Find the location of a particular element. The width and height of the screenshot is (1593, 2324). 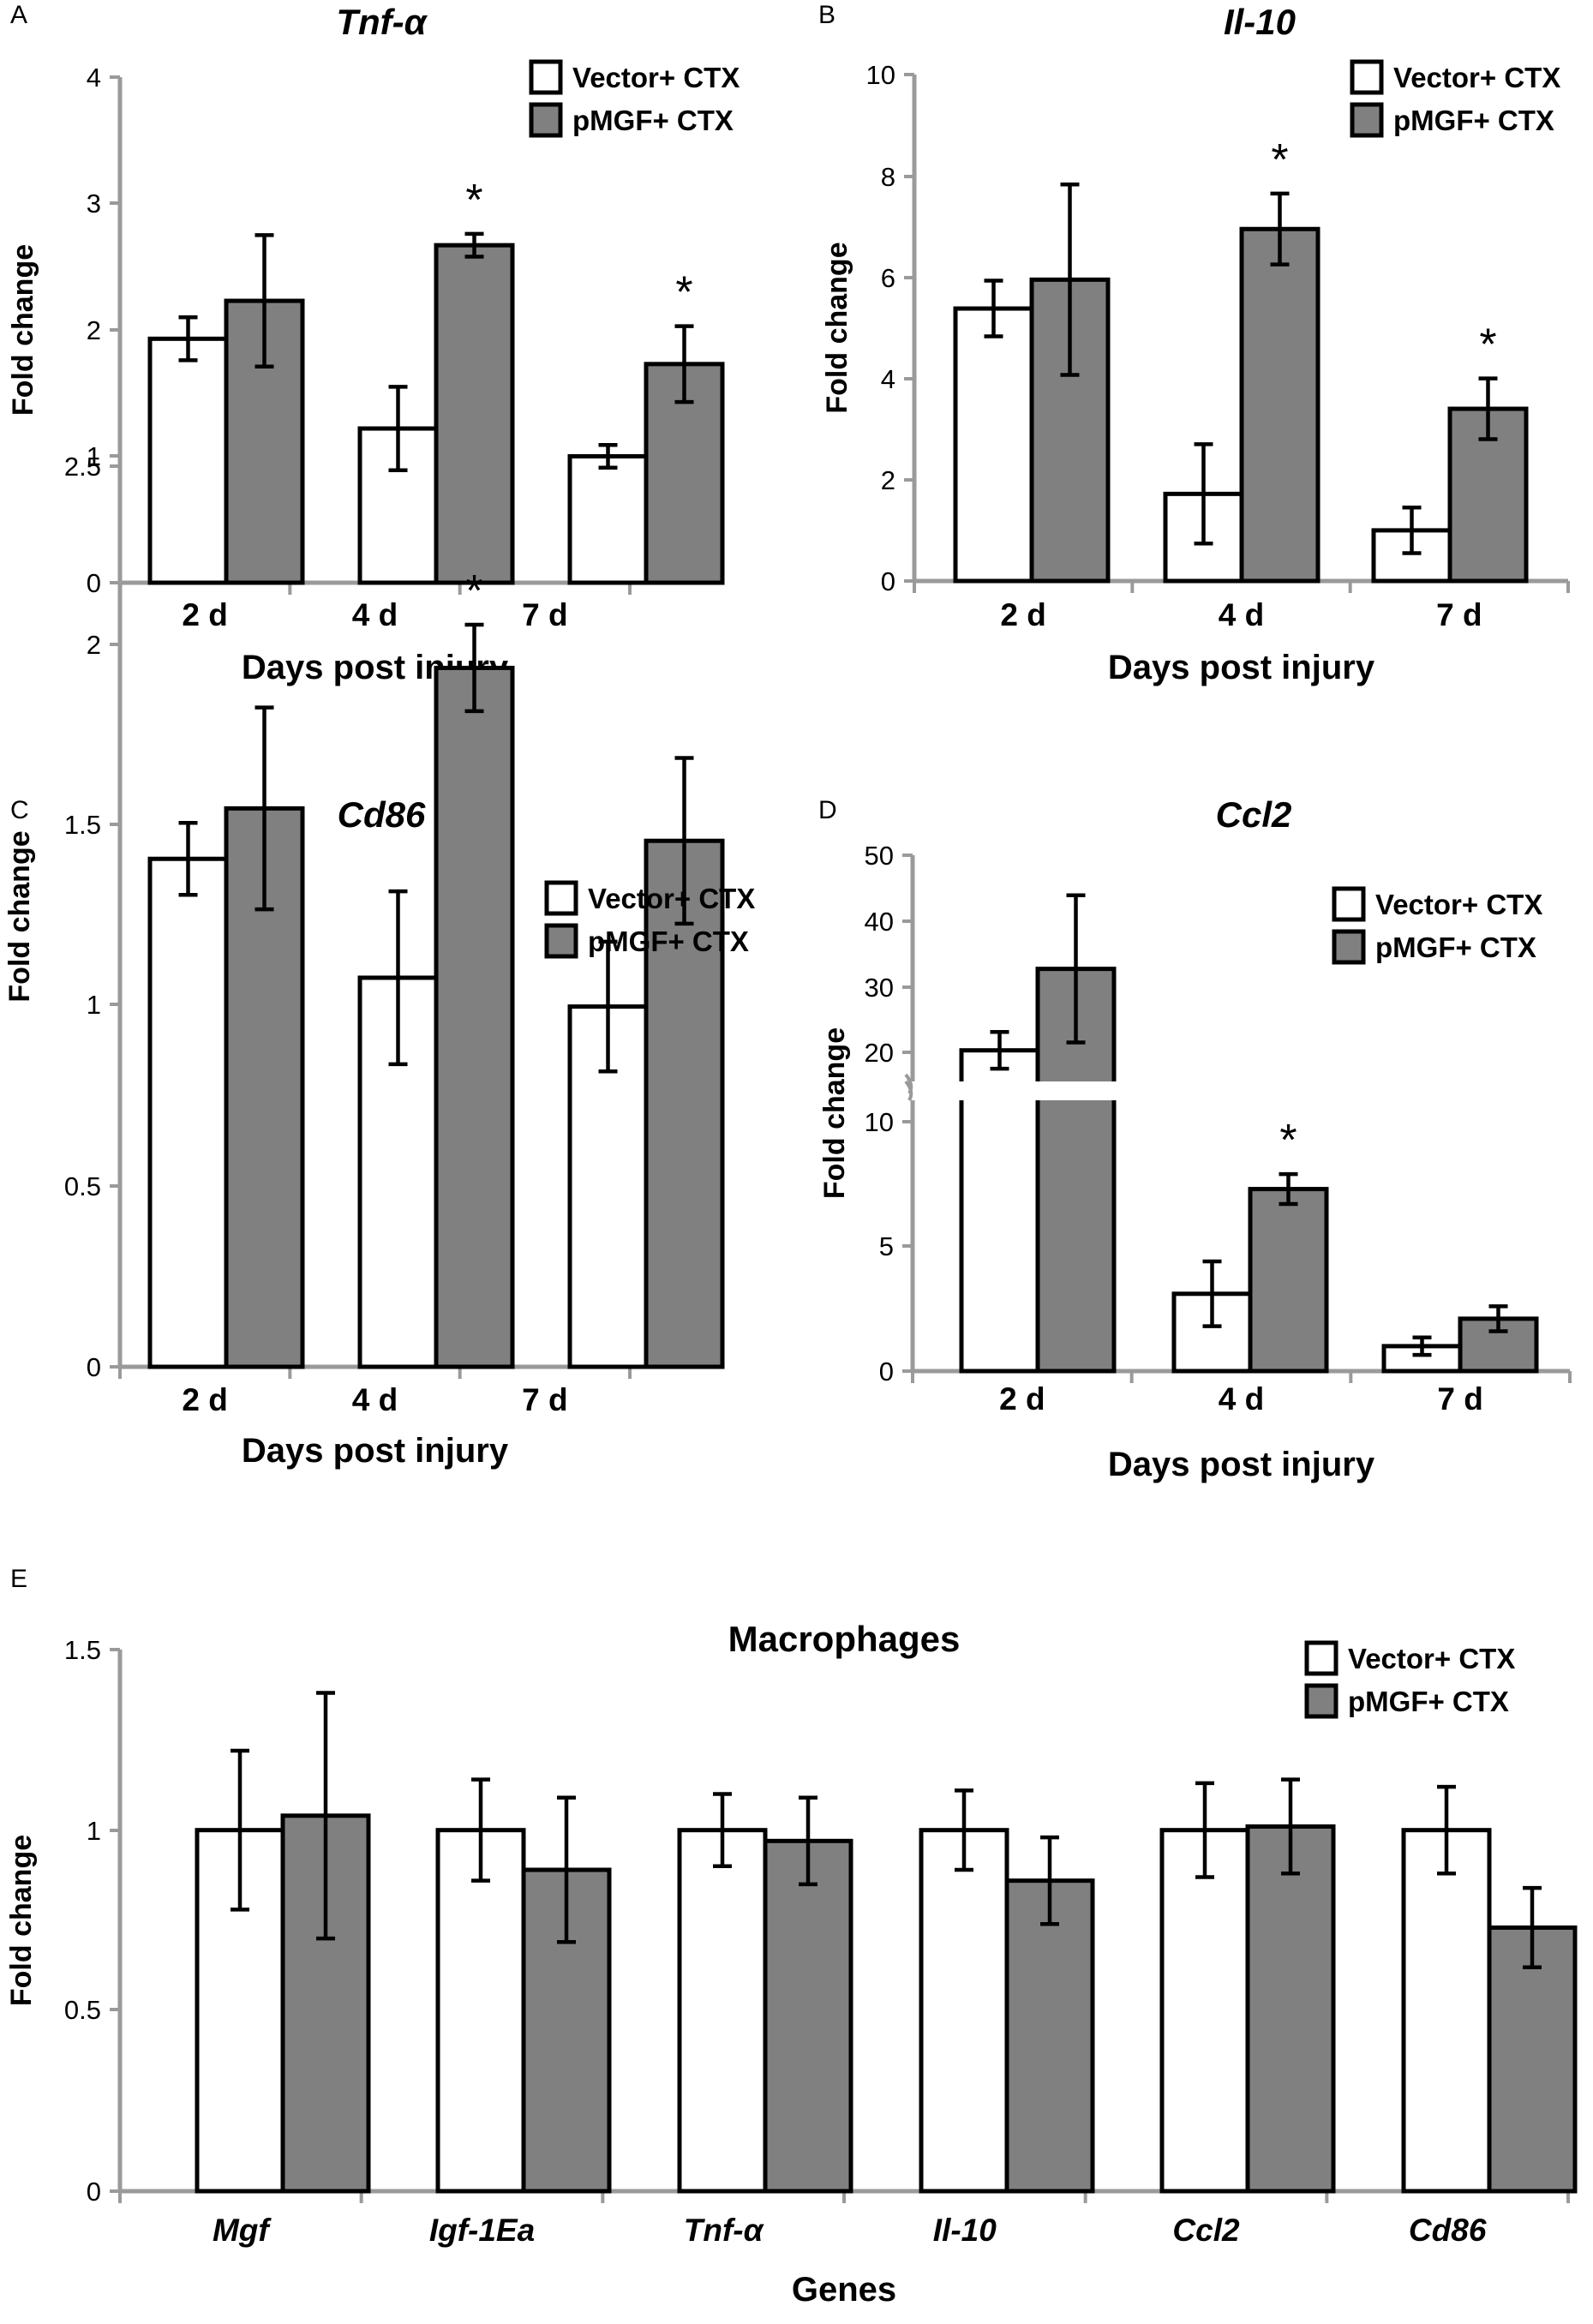

chart-title: Il-10 is located at coordinates (1260, 22).